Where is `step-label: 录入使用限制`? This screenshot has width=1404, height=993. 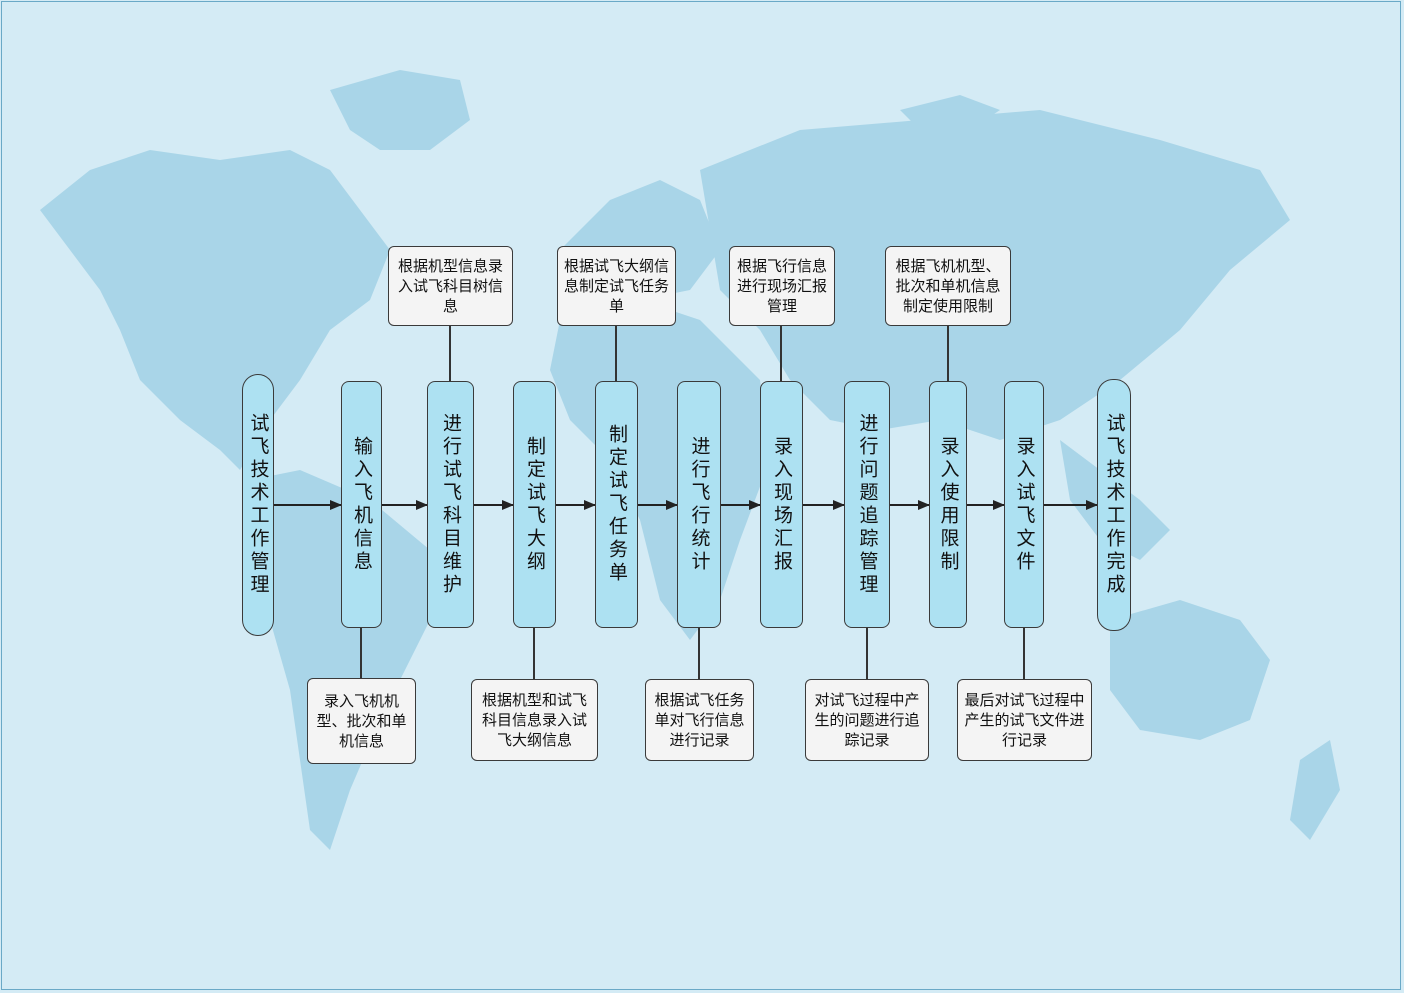
step-label: 录入使用限制 is located at coordinates (948, 504).